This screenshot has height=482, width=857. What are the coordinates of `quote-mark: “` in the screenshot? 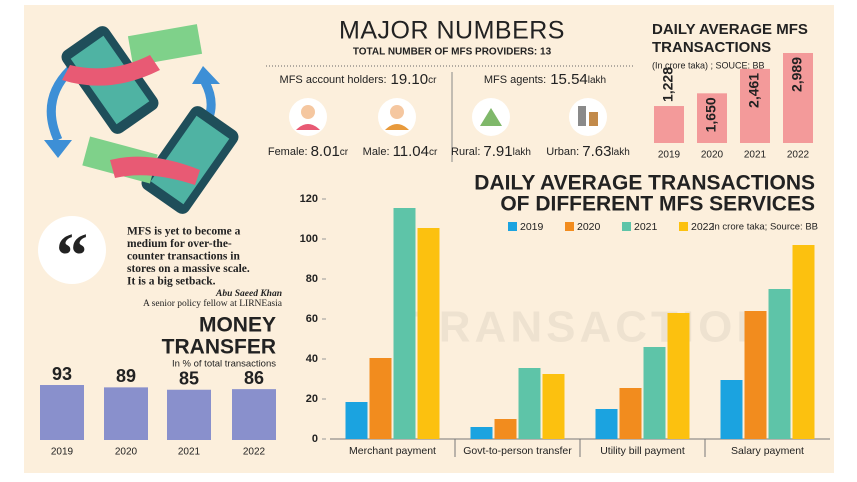 It's located at (72, 255).